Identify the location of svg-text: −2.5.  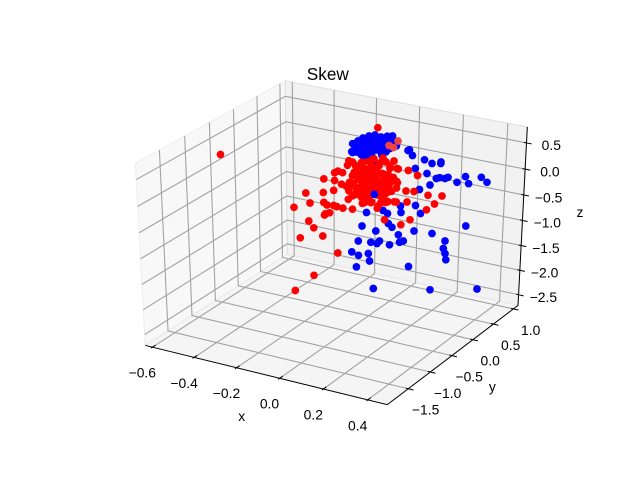
(544, 297).